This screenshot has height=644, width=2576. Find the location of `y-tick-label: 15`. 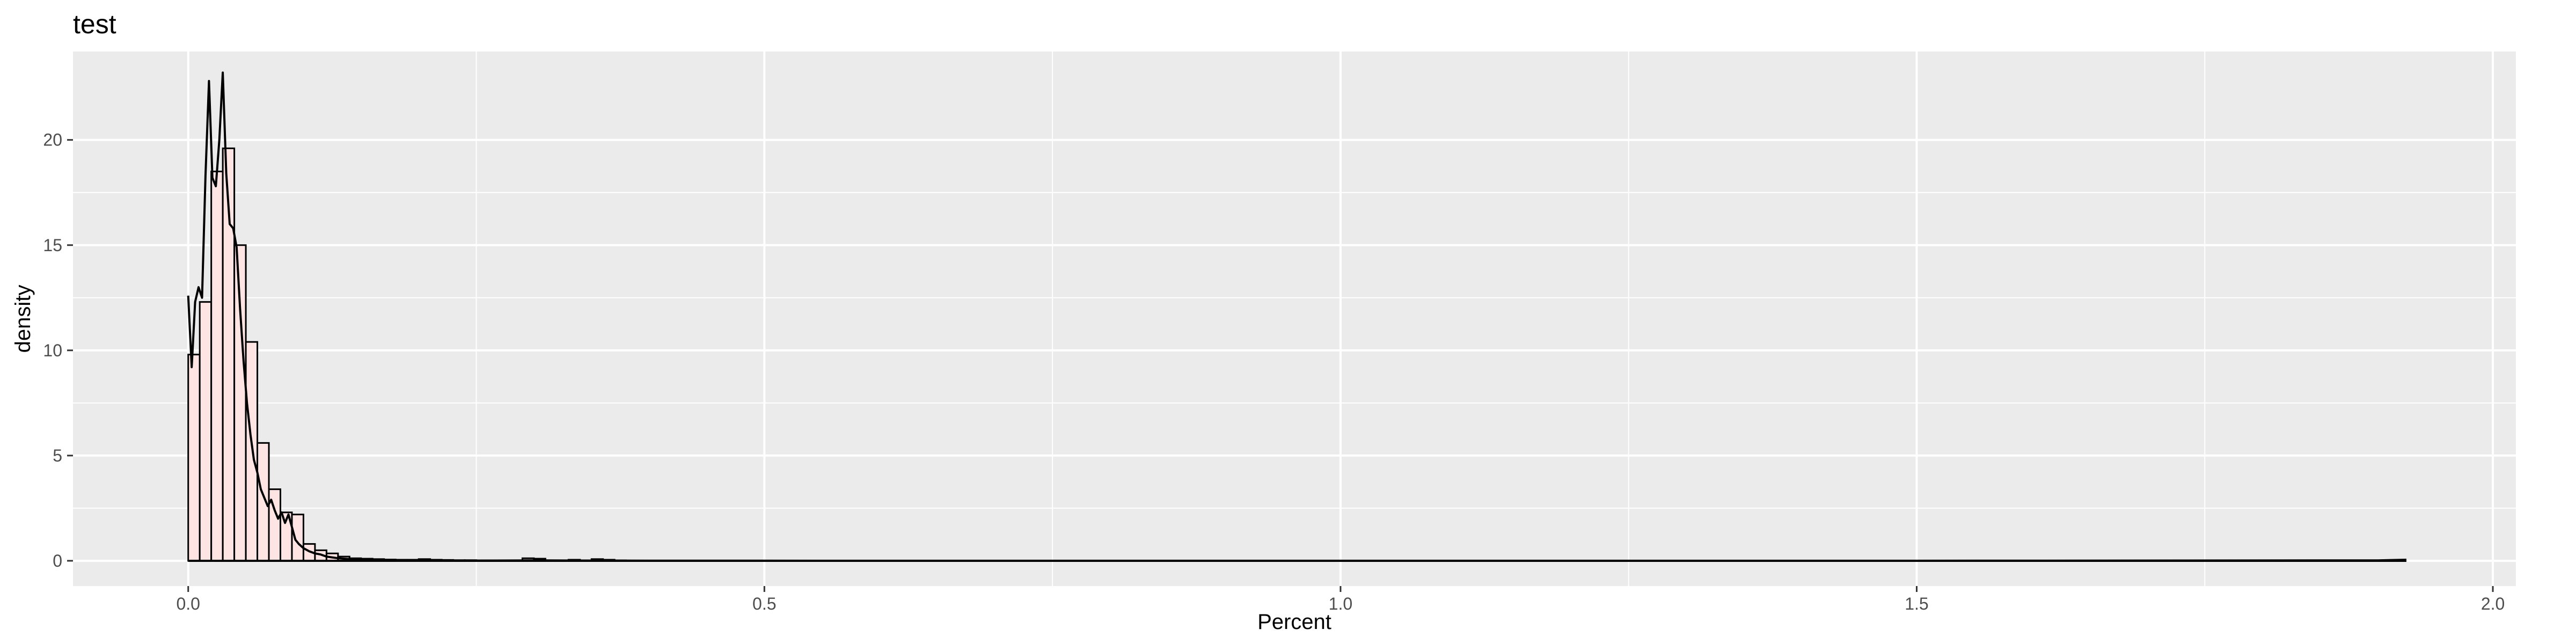

y-tick-label: 15 is located at coordinates (52, 245).